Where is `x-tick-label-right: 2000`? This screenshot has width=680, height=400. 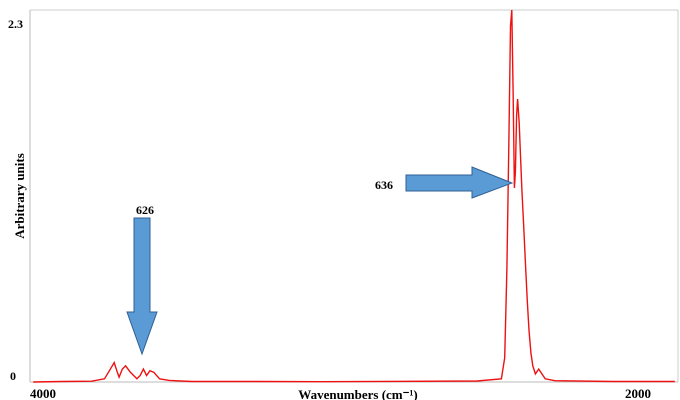
x-tick-label-right: 2000 is located at coordinates (638, 393).